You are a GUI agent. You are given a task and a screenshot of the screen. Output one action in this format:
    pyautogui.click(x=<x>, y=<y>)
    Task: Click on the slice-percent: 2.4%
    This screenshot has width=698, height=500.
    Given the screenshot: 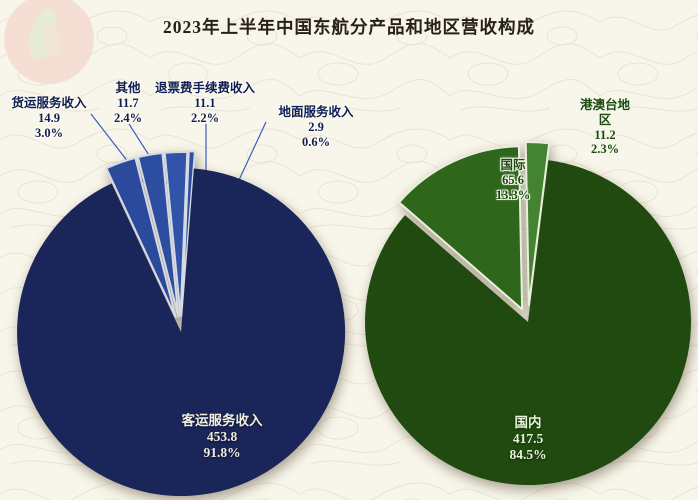 What is the action you would take?
    pyautogui.click(x=128, y=117)
    